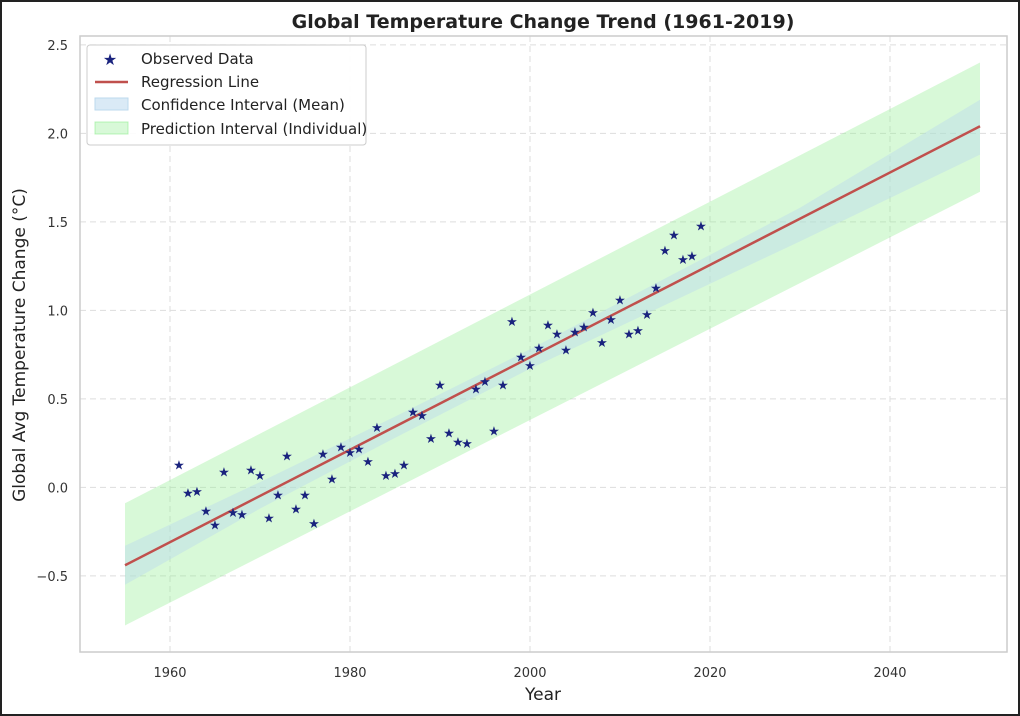  Describe the element at coordinates (889, 673) in the screenshot. I see `x-tick-label: 2040` at that location.